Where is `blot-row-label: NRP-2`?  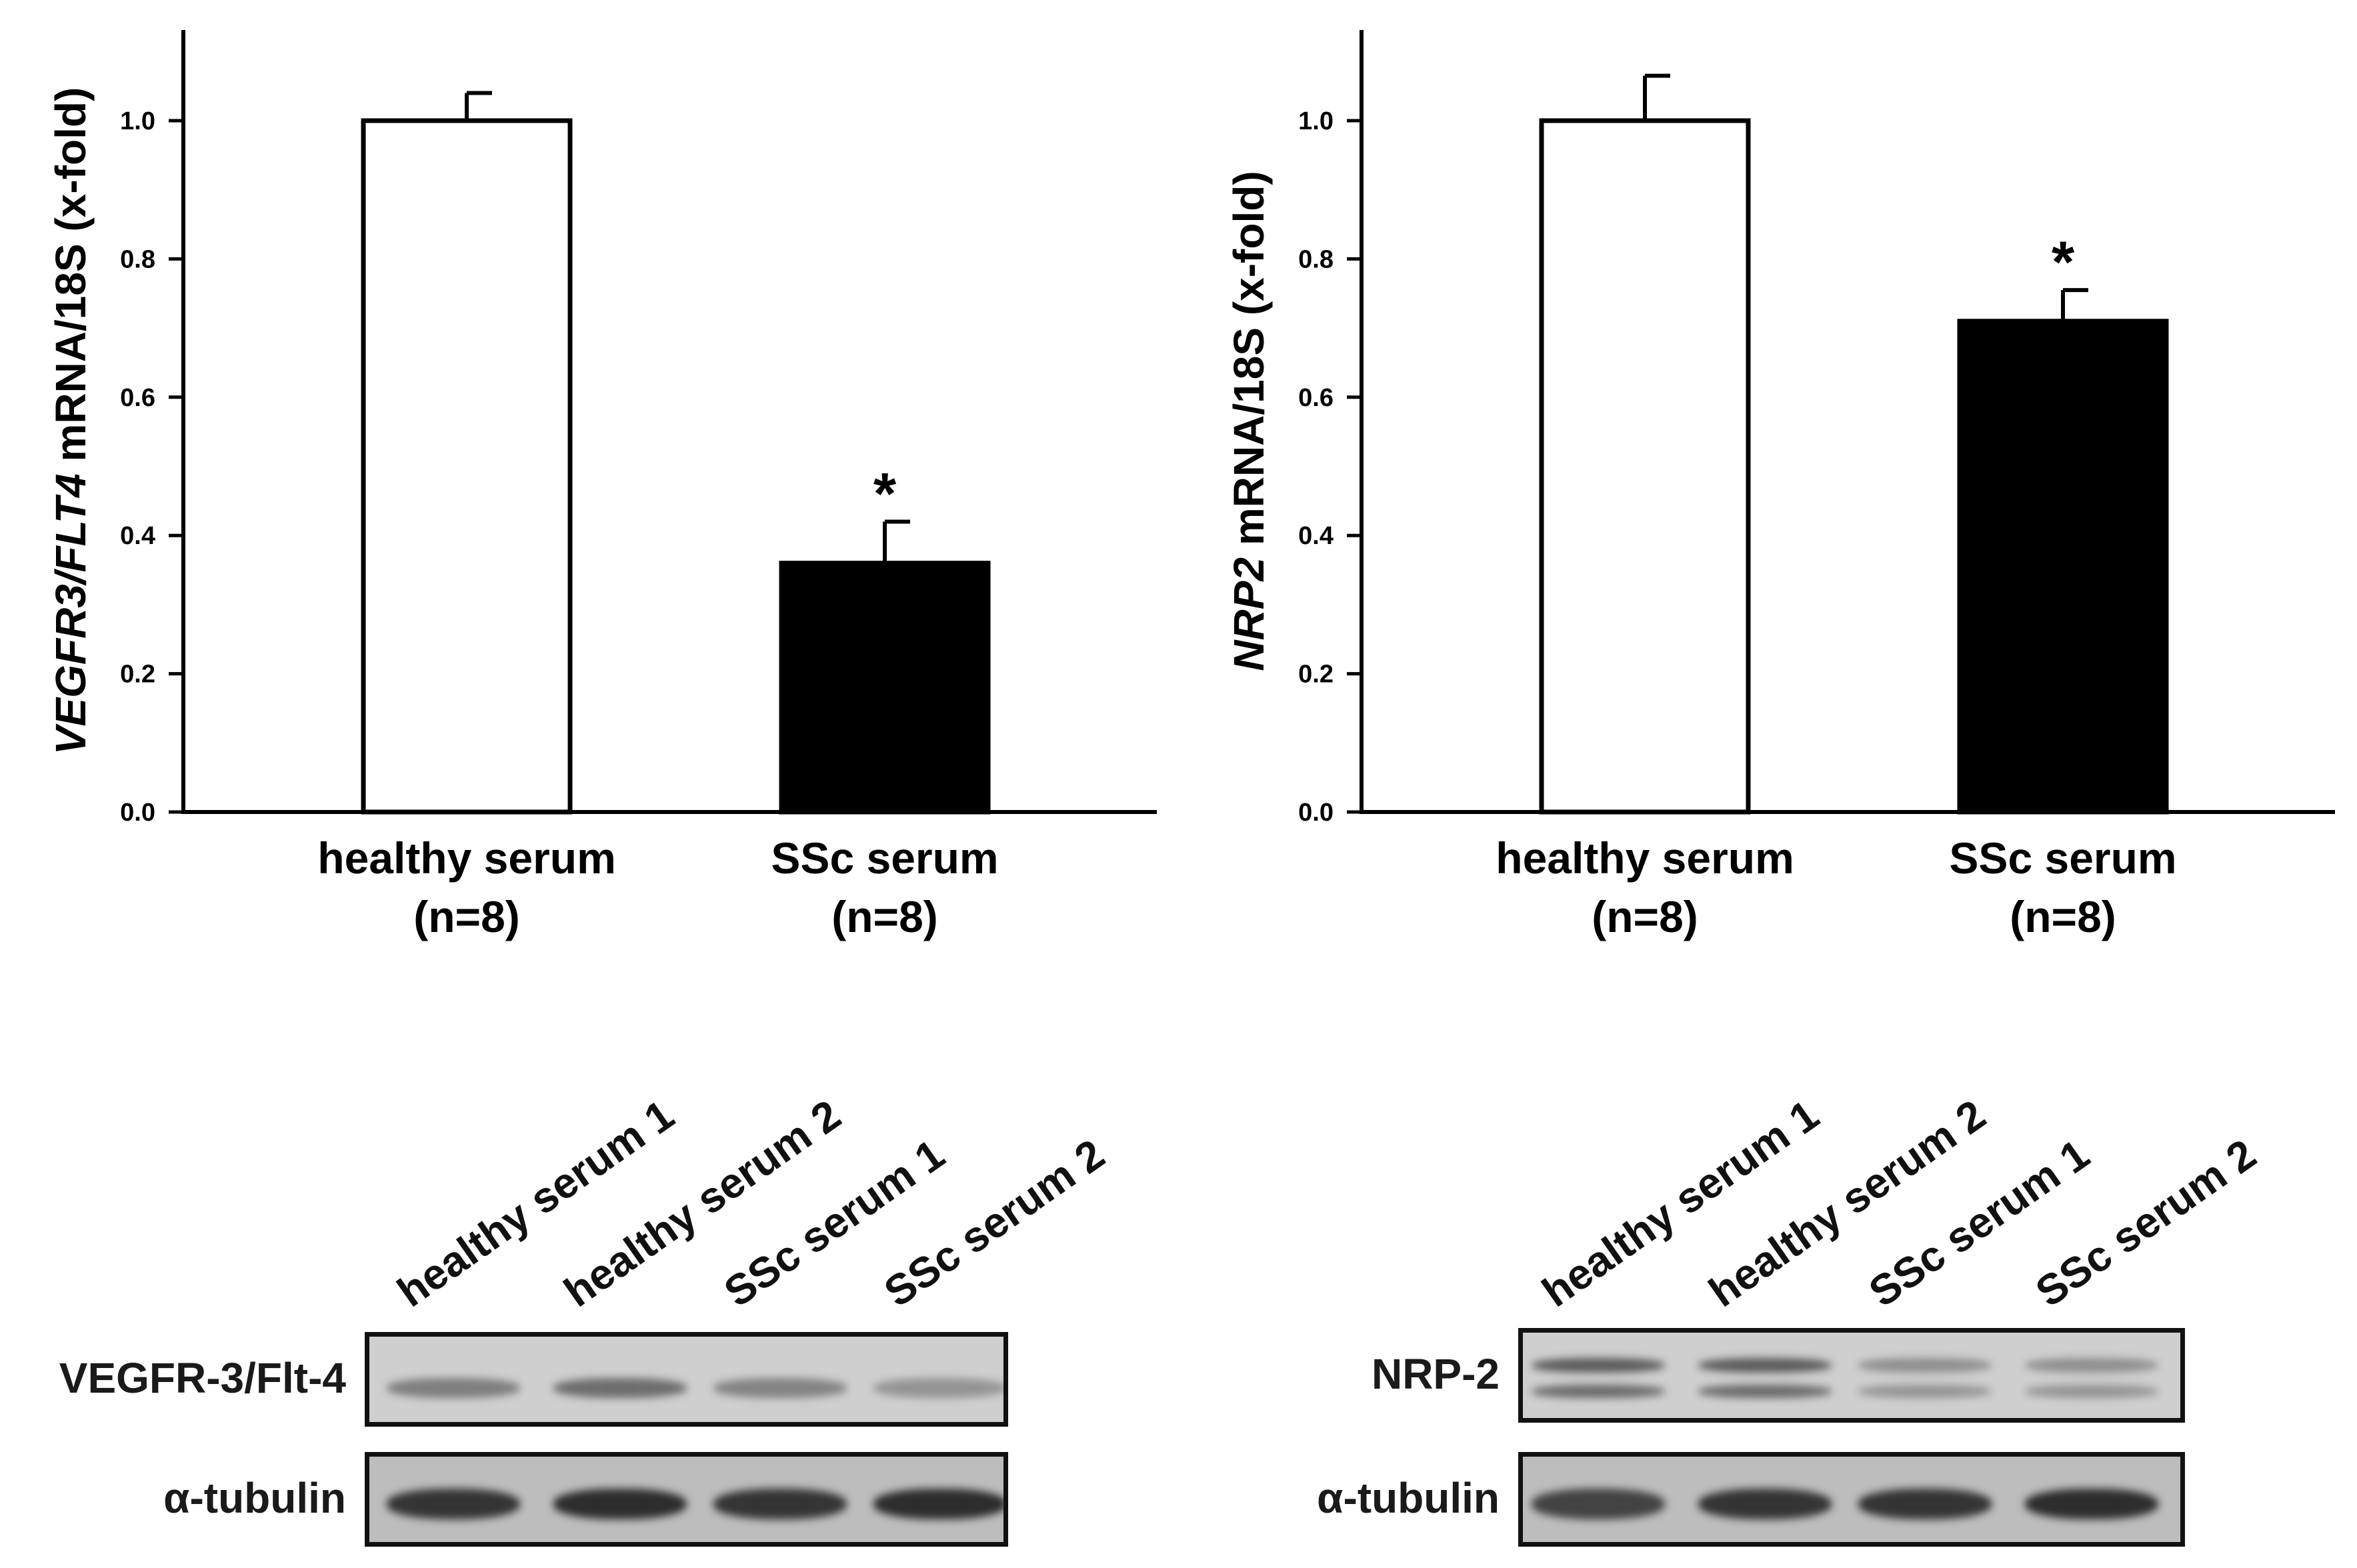
blot-row-label: NRP-2 is located at coordinates (1435, 1374).